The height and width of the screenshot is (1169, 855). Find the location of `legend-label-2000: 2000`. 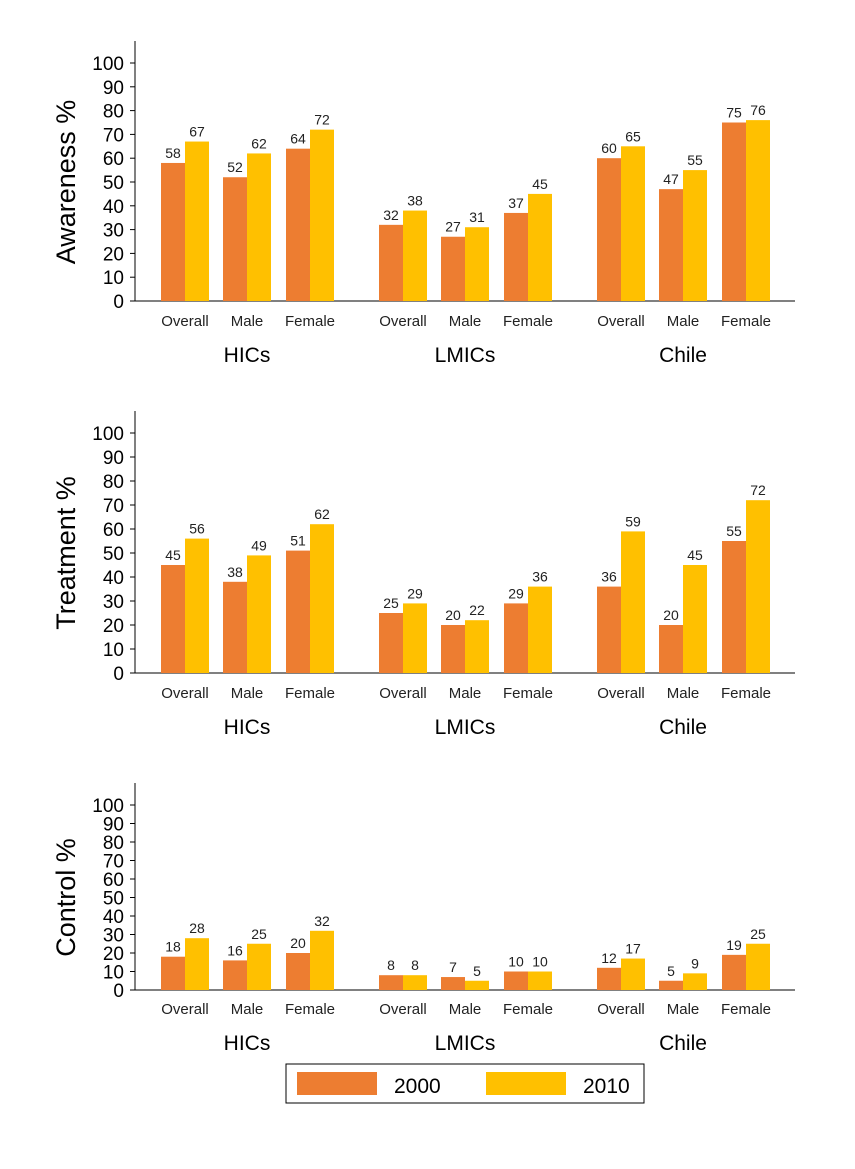

legend-label-2000: 2000 is located at coordinates (417, 1086).